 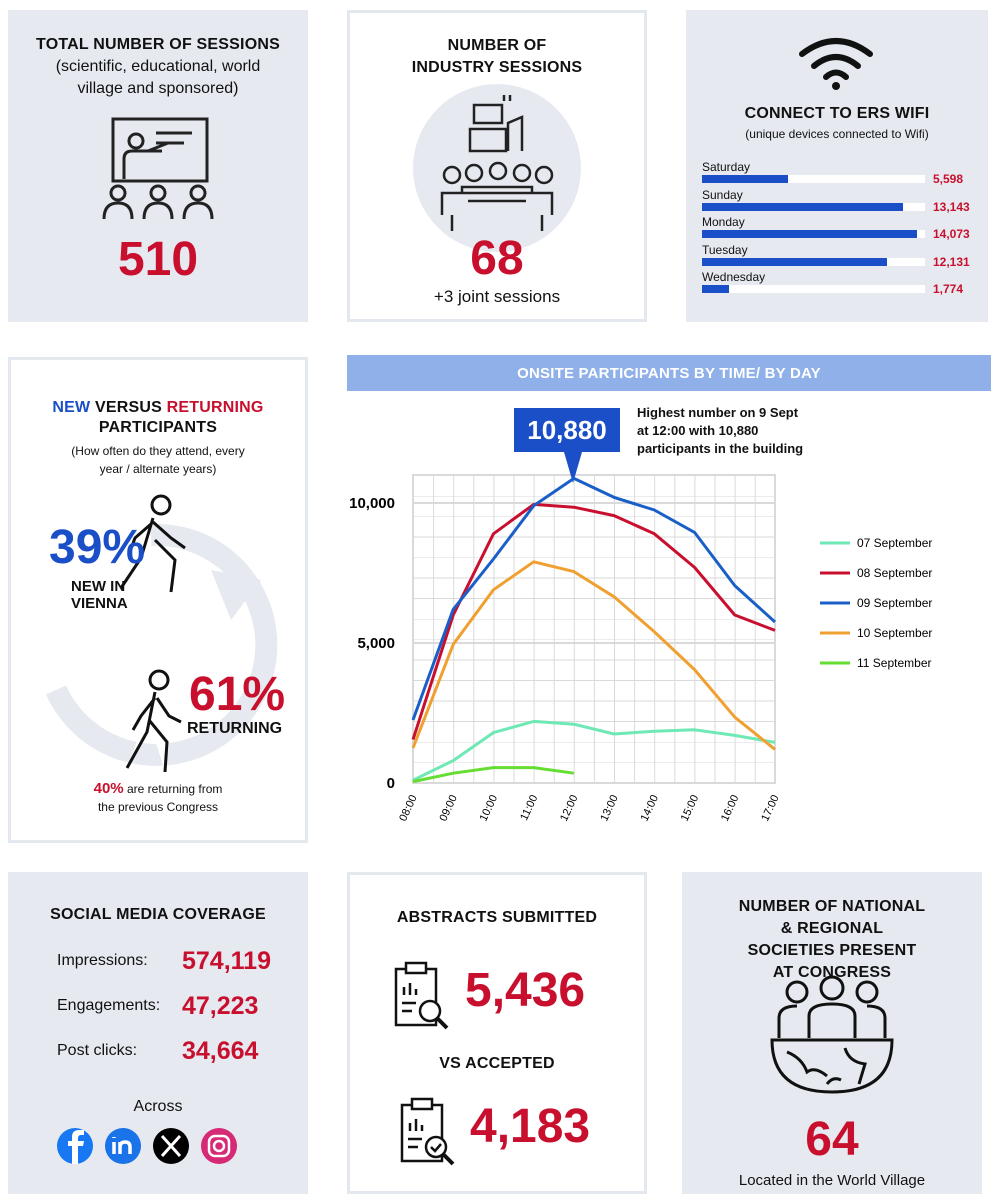 I want to click on x-tick-label: 13:00, so click(x=609, y=808).